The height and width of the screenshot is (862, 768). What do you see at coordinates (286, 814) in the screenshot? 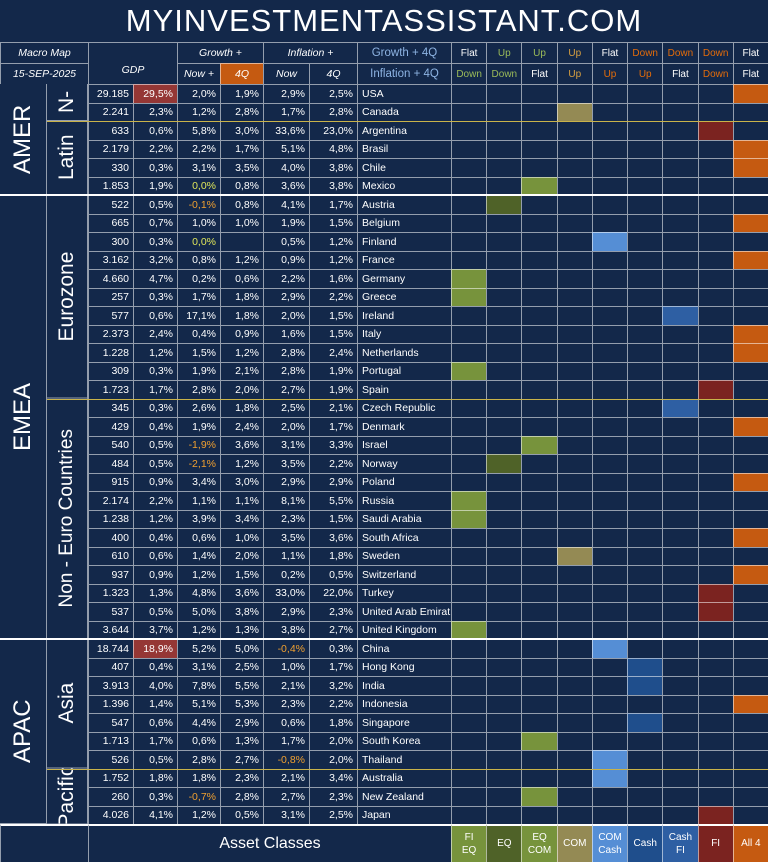
I see `cell-infl-now: 3,1%` at bounding box center [286, 814].